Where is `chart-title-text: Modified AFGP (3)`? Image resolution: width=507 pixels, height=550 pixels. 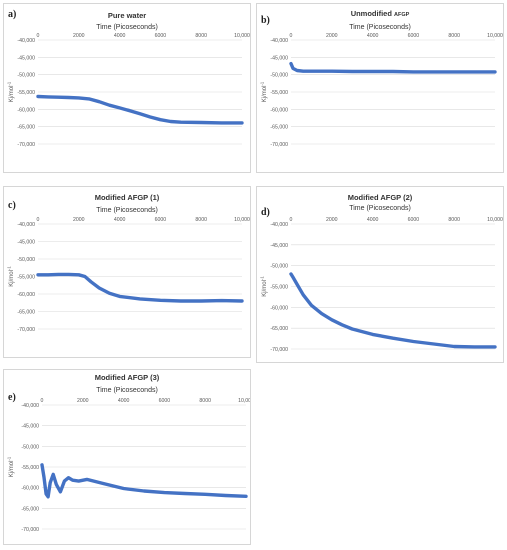
chart-title-text: Modified AFGP (3) is located at coordinates (127, 377).